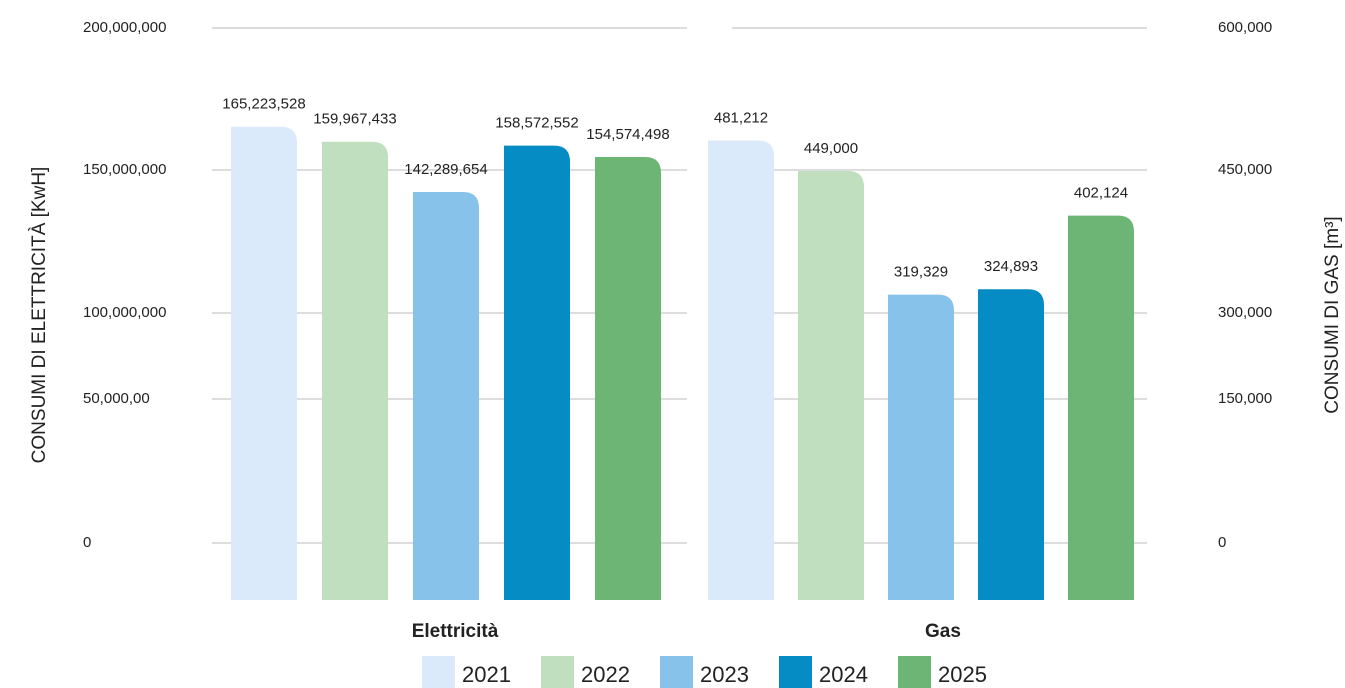 The image size is (1345, 688). What do you see at coordinates (124, 312) in the screenshot?
I see `y-tick-label: 100,000,000` at bounding box center [124, 312].